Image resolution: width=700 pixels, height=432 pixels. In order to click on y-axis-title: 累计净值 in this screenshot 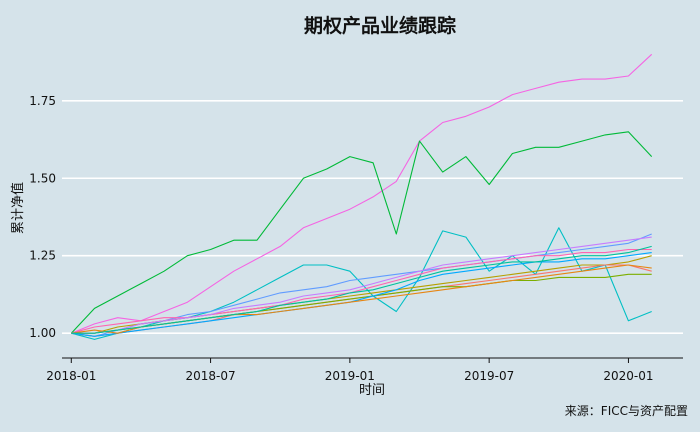, I will do `click(18, 208)`.